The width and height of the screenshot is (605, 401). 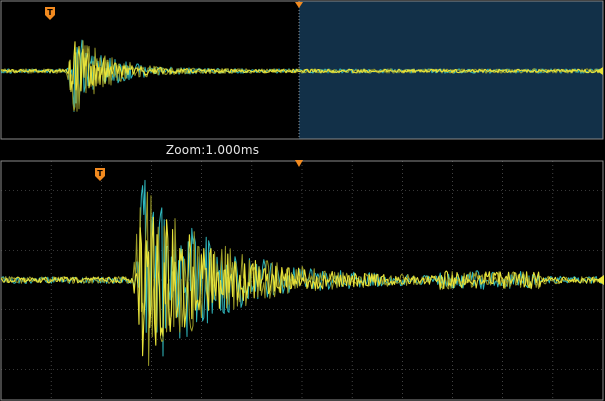 I want to click on zoom-timebase-label: Zoom:1.000ms, so click(x=212, y=150).